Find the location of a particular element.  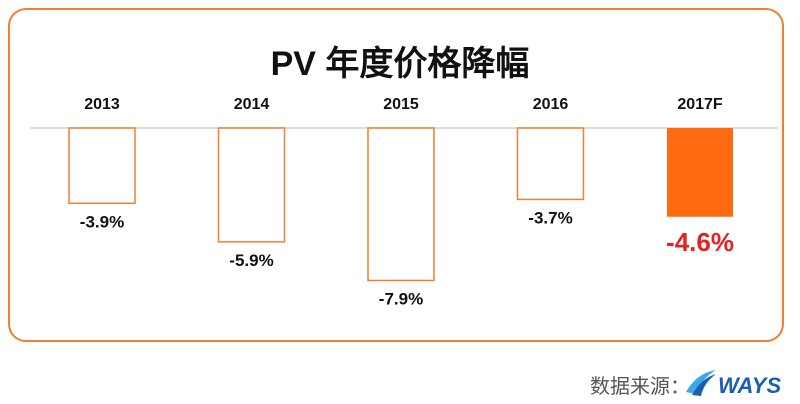

category-label-2017F: 2017F is located at coordinates (700, 104).